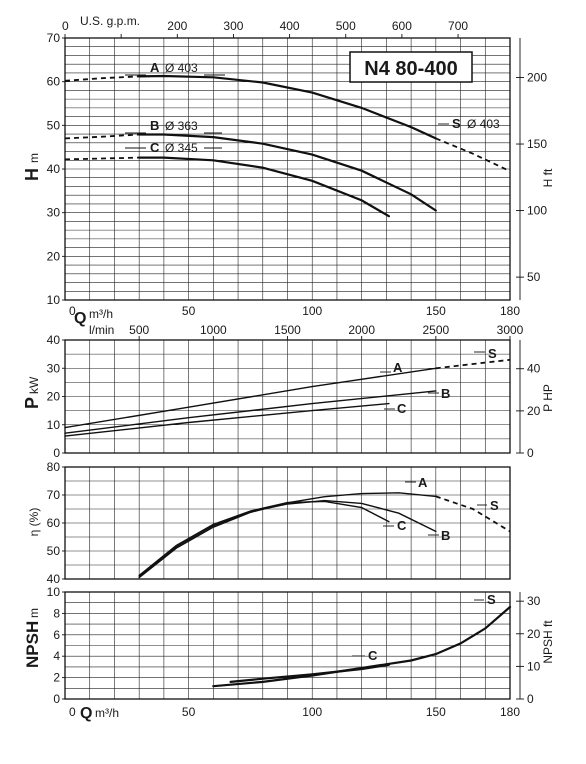 The height and width of the screenshot is (764, 586). I want to click on gpm-tick-label: 200, so click(177, 26).